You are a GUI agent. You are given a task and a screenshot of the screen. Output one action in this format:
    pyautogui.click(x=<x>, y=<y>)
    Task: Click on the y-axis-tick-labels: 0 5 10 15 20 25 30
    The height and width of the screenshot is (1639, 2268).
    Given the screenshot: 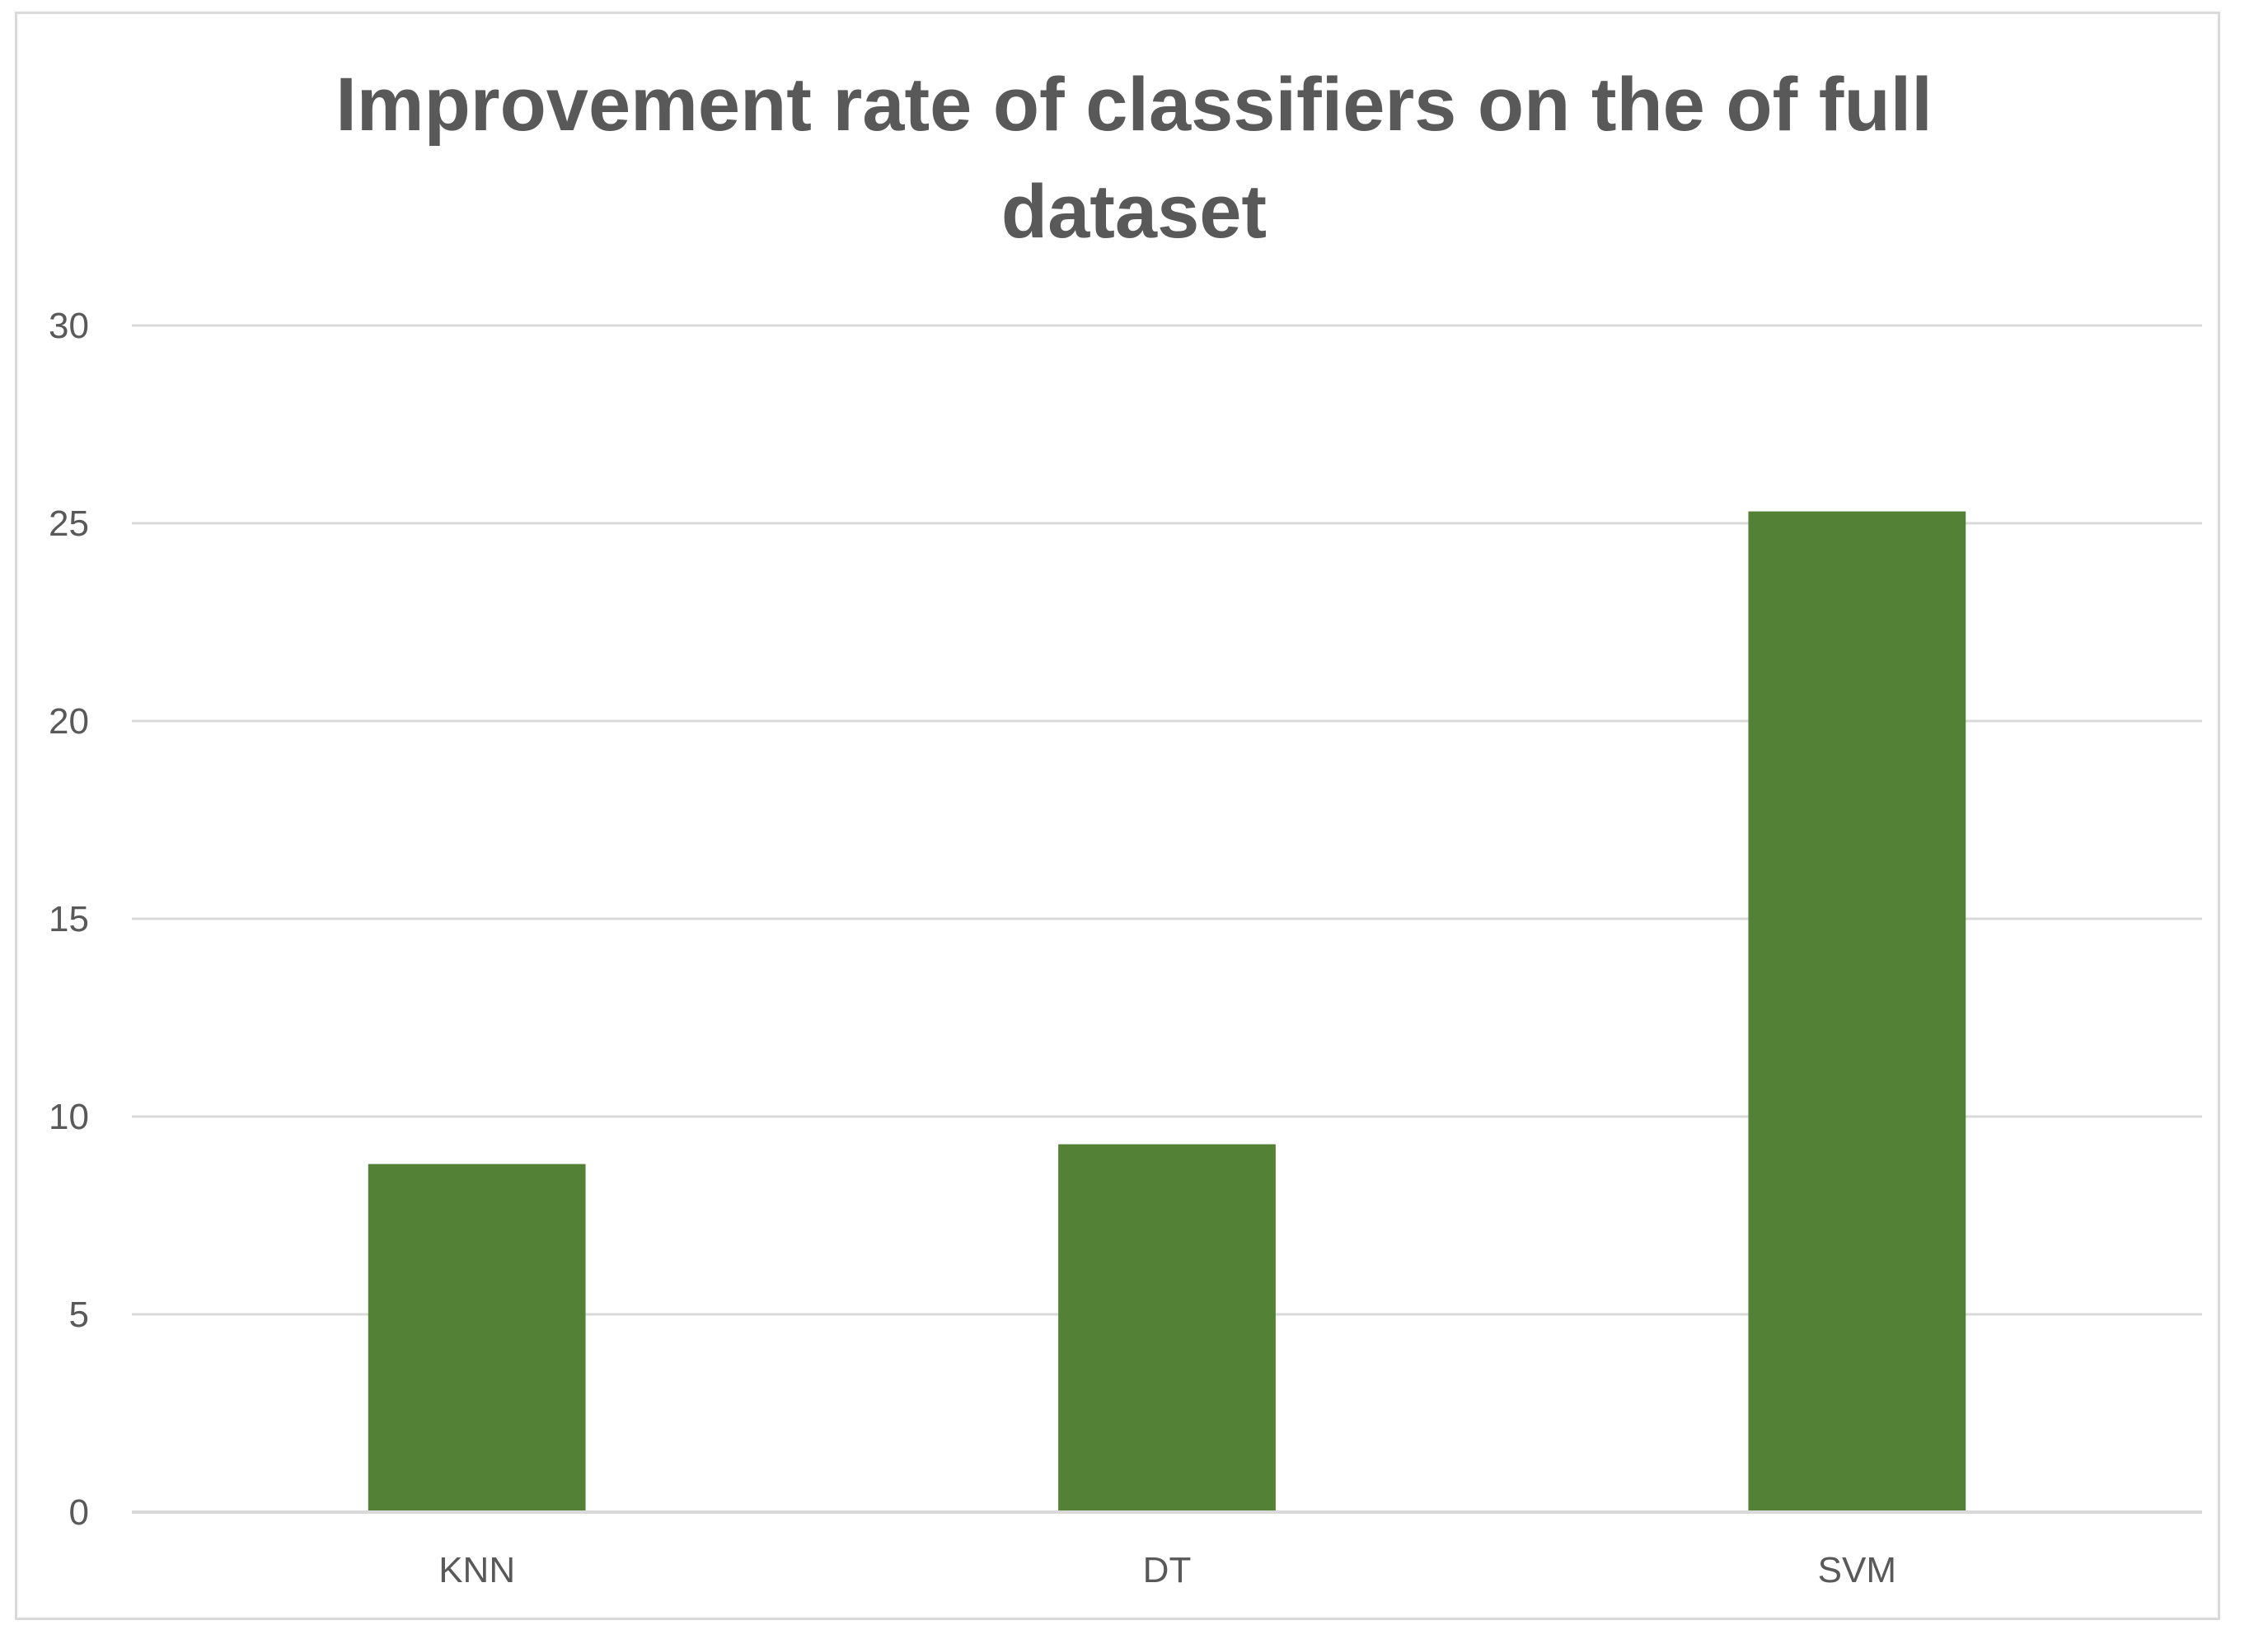 What is the action you would take?
    pyautogui.click(x=69, y=919)
    